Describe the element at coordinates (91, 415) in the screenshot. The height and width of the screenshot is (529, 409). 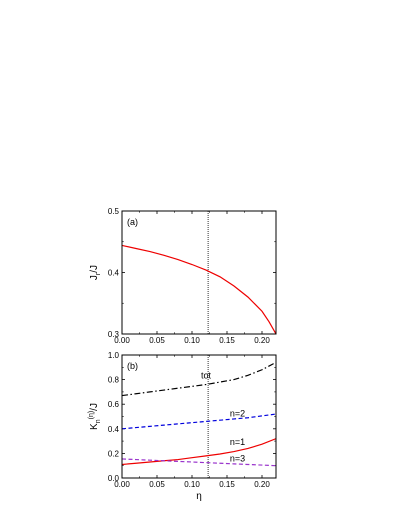
I see `y-axis-label-sup: (η)` at that location.